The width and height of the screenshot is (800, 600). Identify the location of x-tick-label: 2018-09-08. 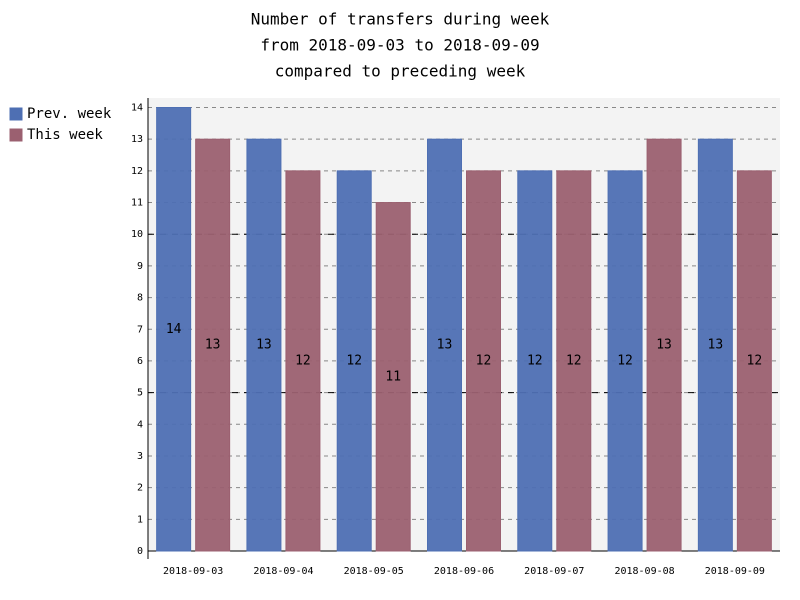
(644, 571).